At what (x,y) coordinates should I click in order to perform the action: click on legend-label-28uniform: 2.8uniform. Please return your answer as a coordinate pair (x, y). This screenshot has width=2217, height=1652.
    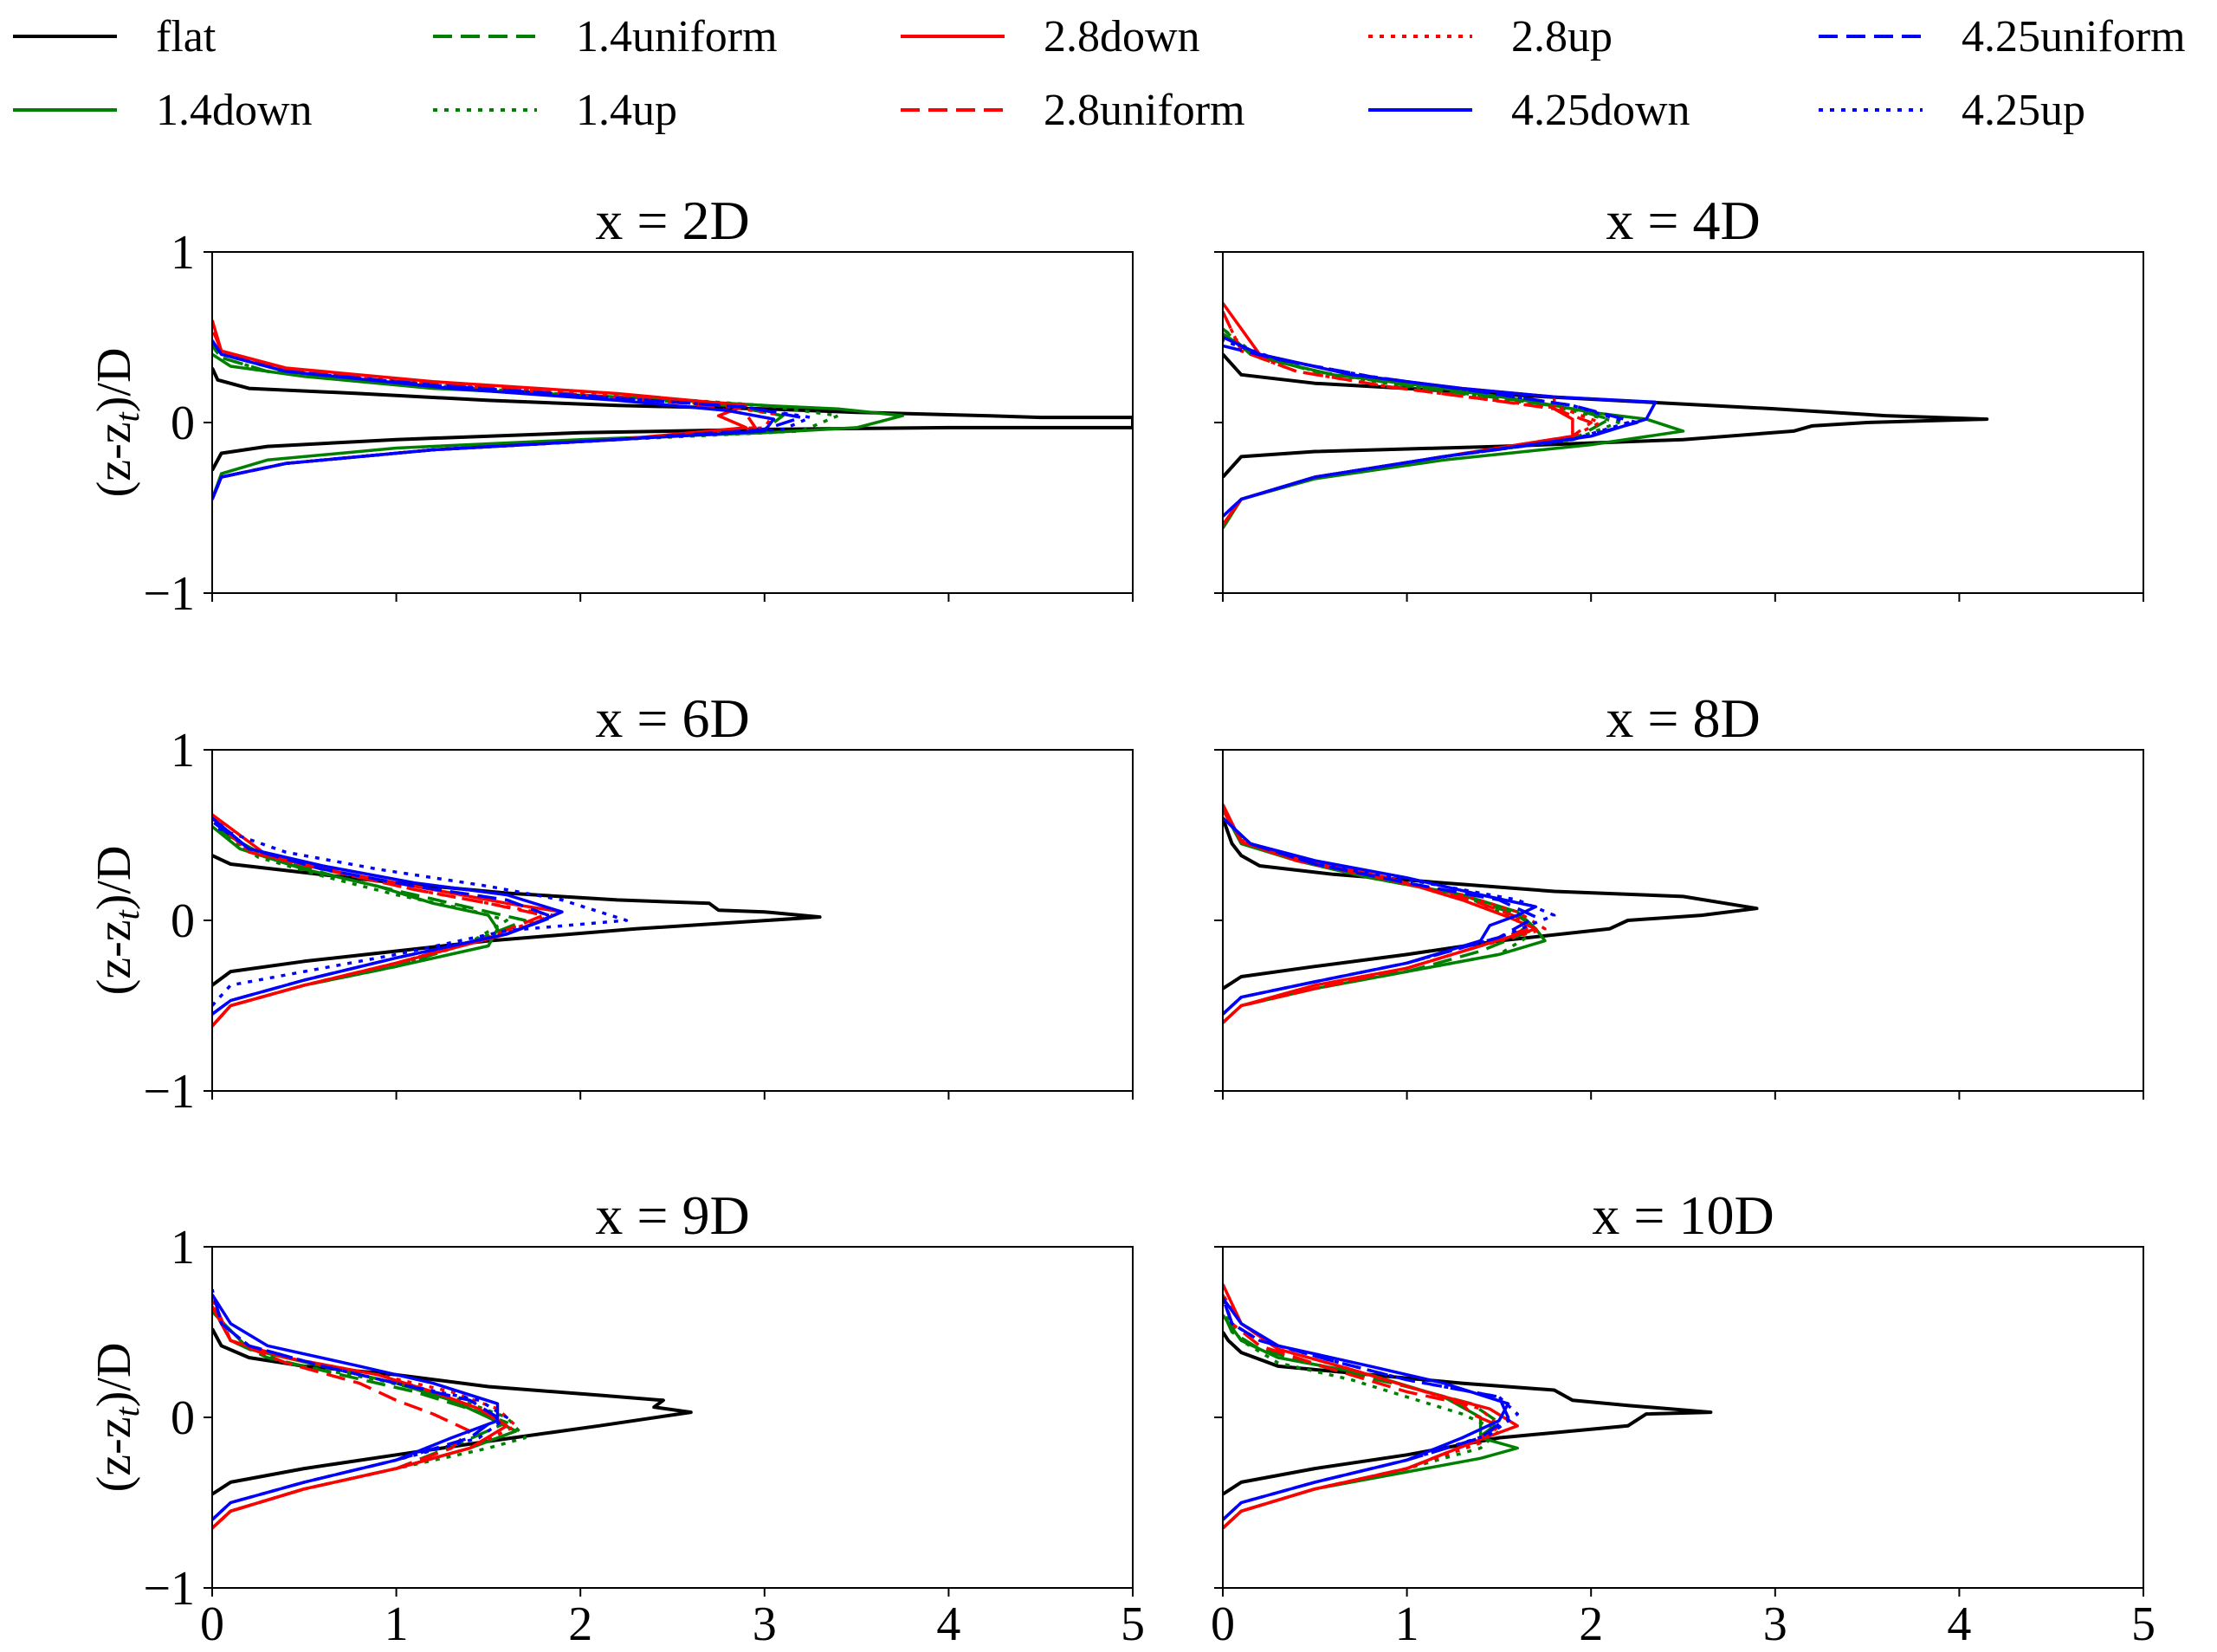
    Looking at the image, I should click on (1144, 110).